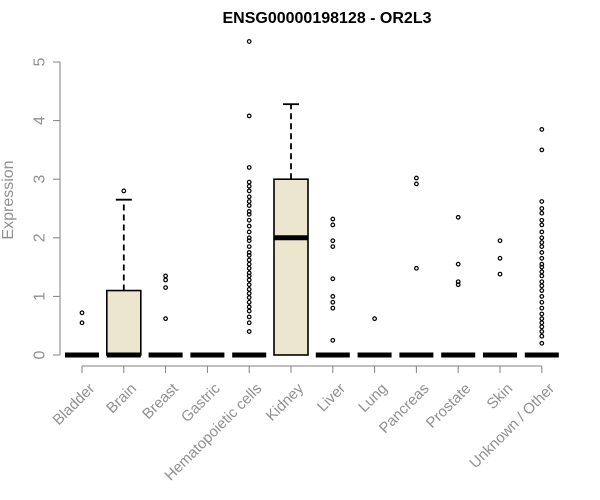 Image resolution: width=600 pixels, height=500 pixels. What do you see at coordinates (449, 406) in the screenshot?
I see `x-tick-label: Prostate` at bounding box center [449, 406].